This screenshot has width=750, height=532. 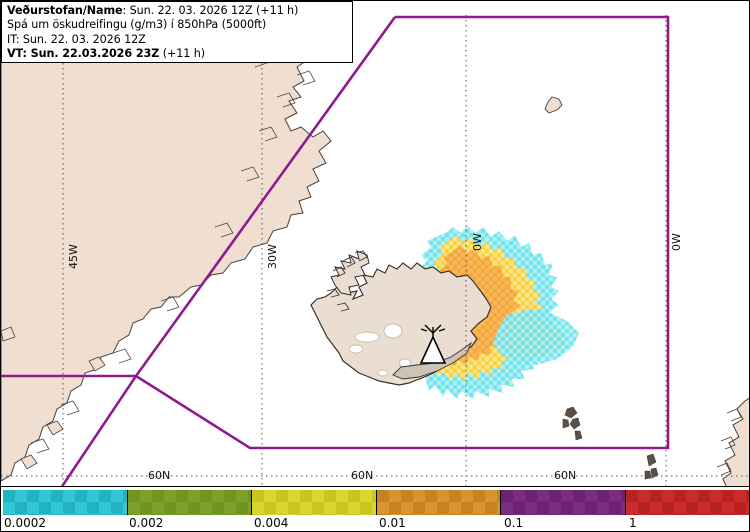 What do you see at coordinates (159, 475) in the screenshot?
I see `parallel-label-60n-left: 60N` at bounding box center [159, 475].